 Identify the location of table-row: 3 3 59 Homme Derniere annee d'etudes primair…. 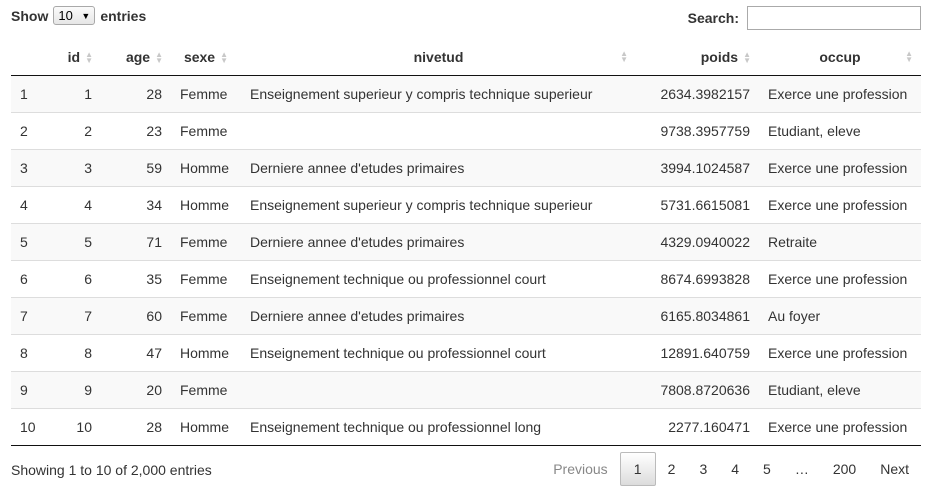
(466, 167).